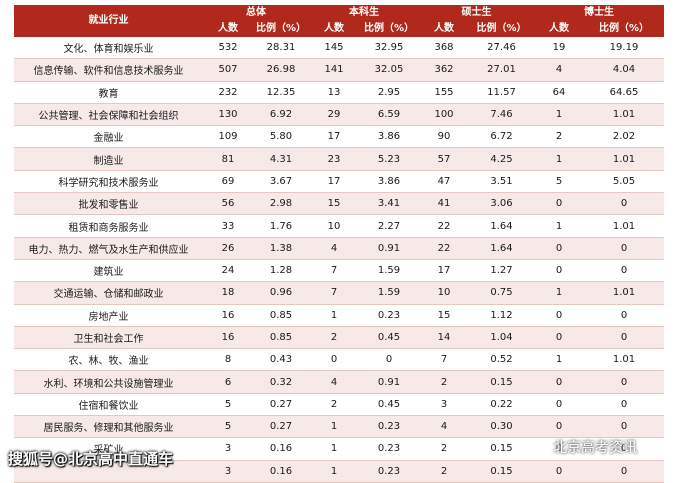 The image size is (675, 483). I want to click on cell-overall-ratio: 3.67, so click(281, 182).